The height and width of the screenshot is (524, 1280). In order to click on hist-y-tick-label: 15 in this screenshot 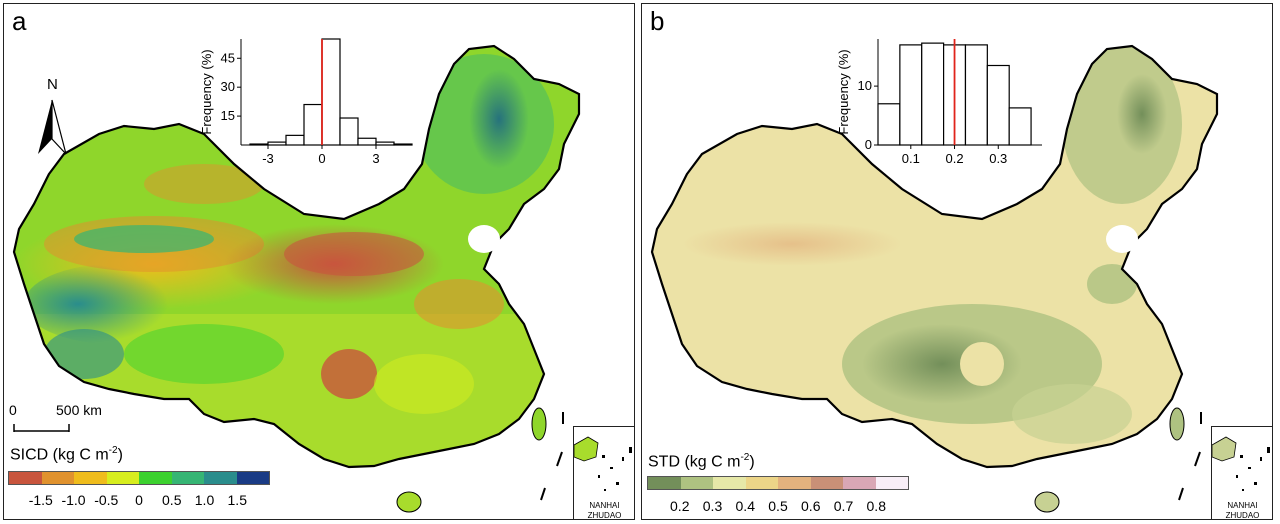, I will do `click(228, 115)`.